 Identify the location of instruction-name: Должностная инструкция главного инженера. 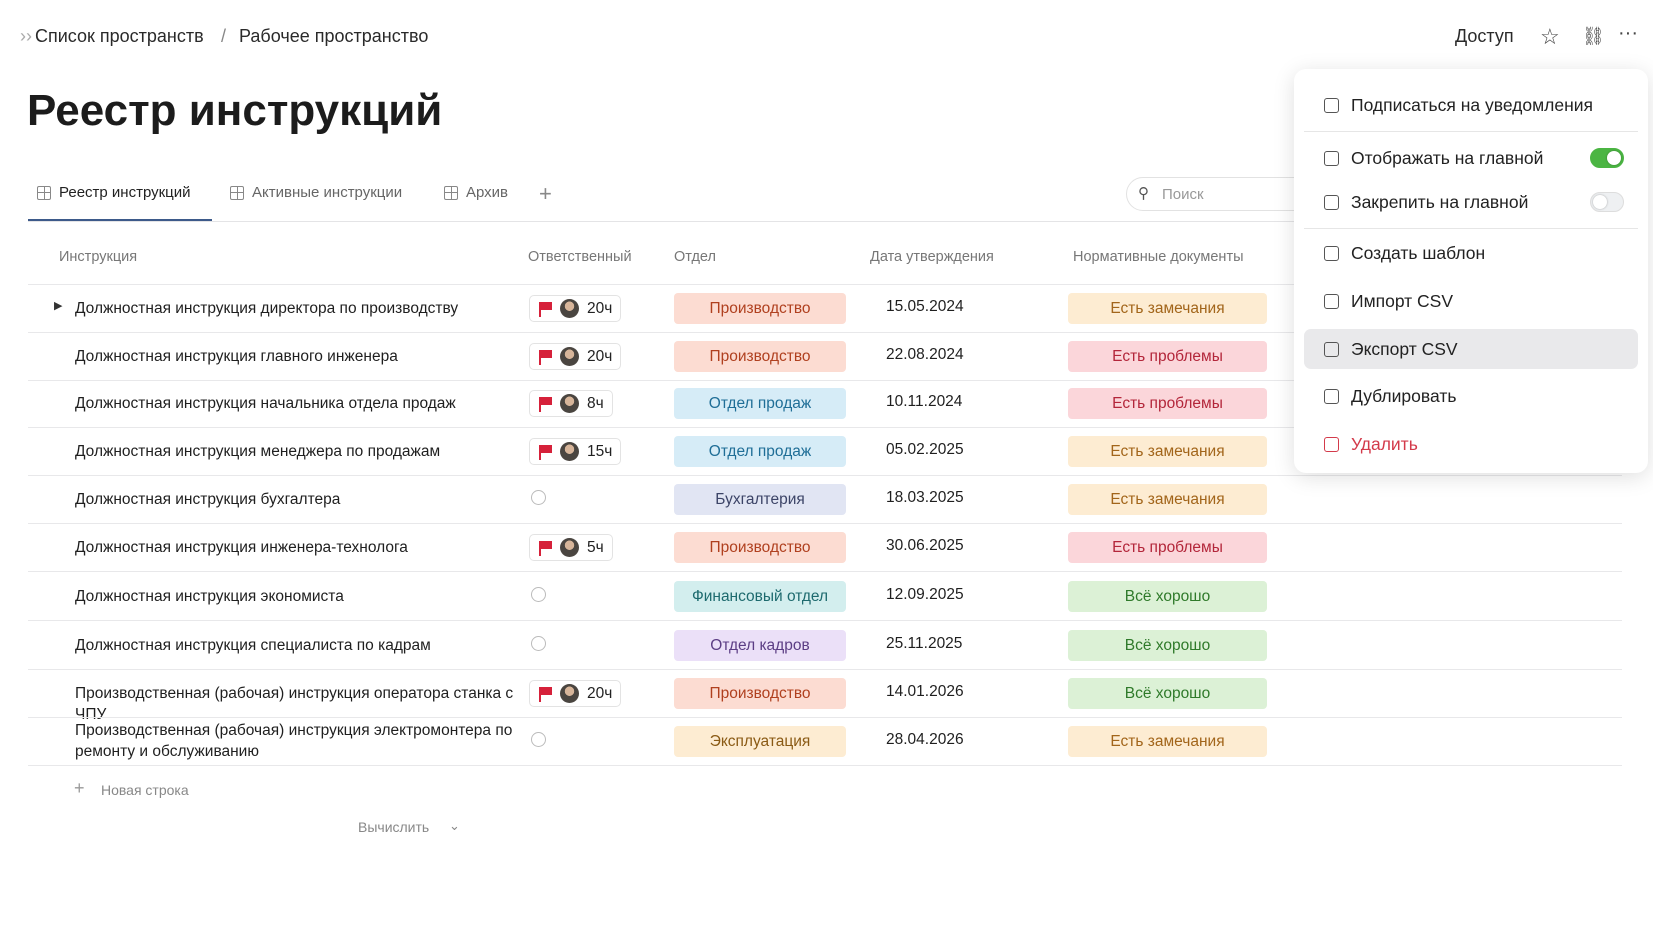
(236, 356).